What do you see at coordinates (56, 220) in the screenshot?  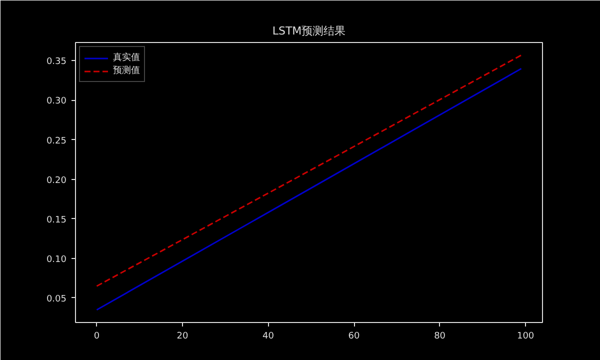 I see `y-tick-label: 0.15` at bounding box center [56, 220].